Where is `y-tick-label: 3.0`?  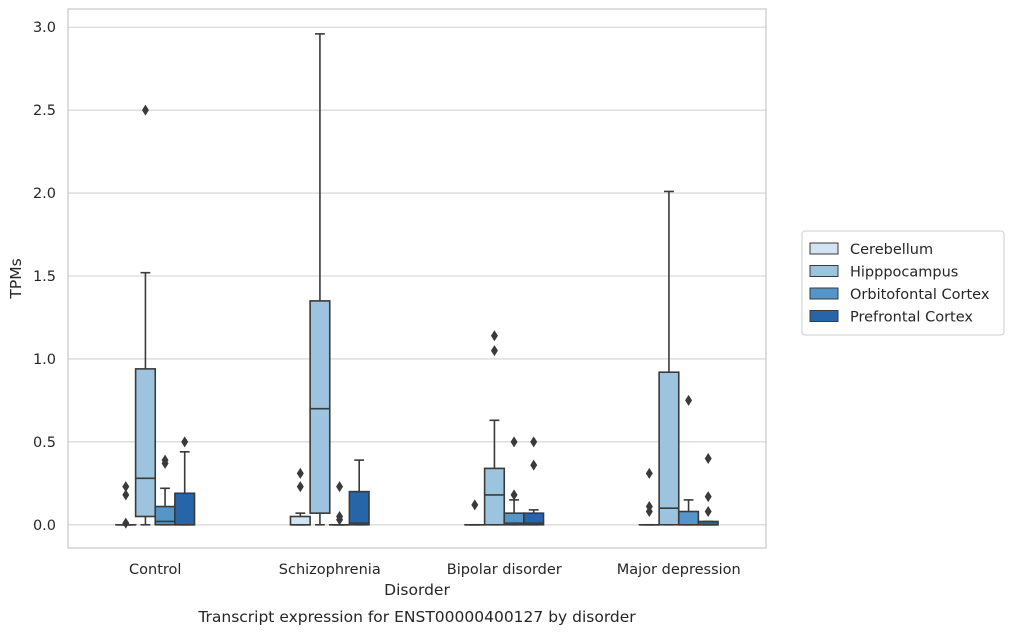 y-tick-label: 3.0 is located at coordinates (44, 28).